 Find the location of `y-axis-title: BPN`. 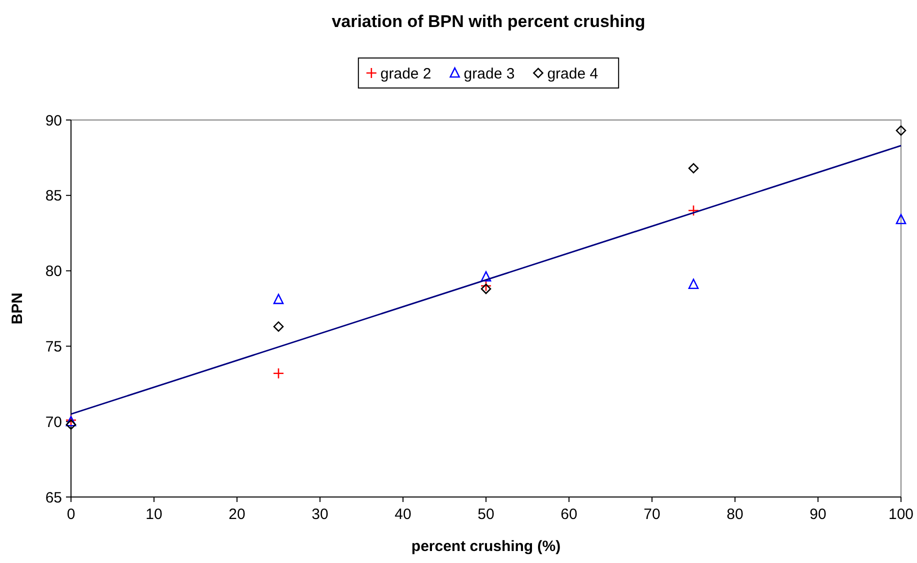

y-axis-title: BPN is located at coordinates (17, 308).